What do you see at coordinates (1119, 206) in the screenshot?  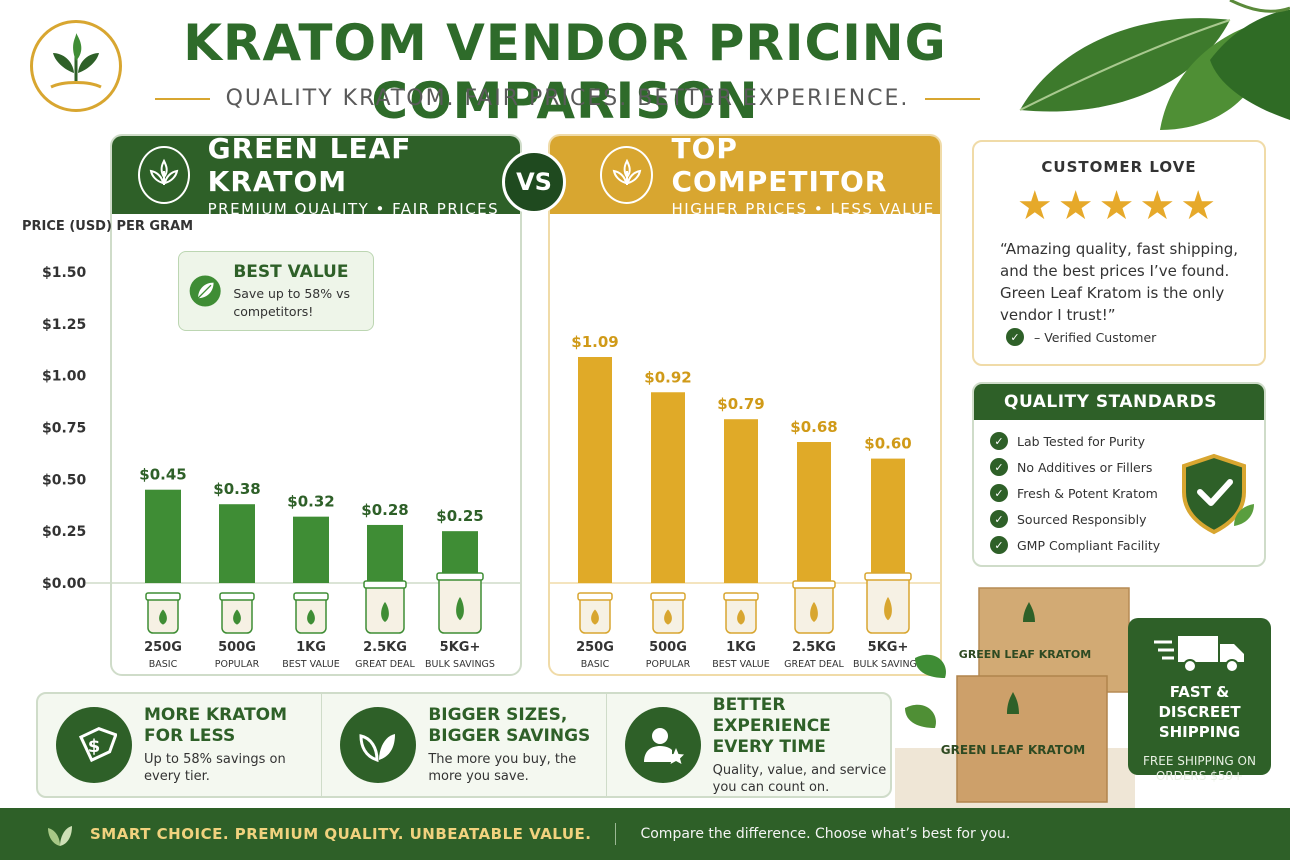 I see `rating-stars: ★★★★★` at bounding box center [1119, 206].